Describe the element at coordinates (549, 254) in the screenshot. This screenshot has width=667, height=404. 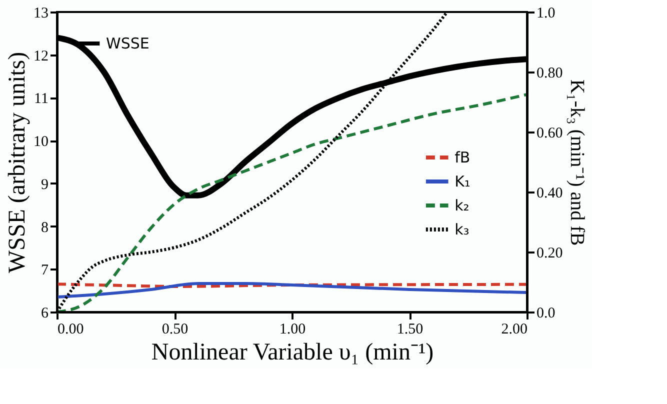
I see `y2-tick-label: 0.20` at that location.